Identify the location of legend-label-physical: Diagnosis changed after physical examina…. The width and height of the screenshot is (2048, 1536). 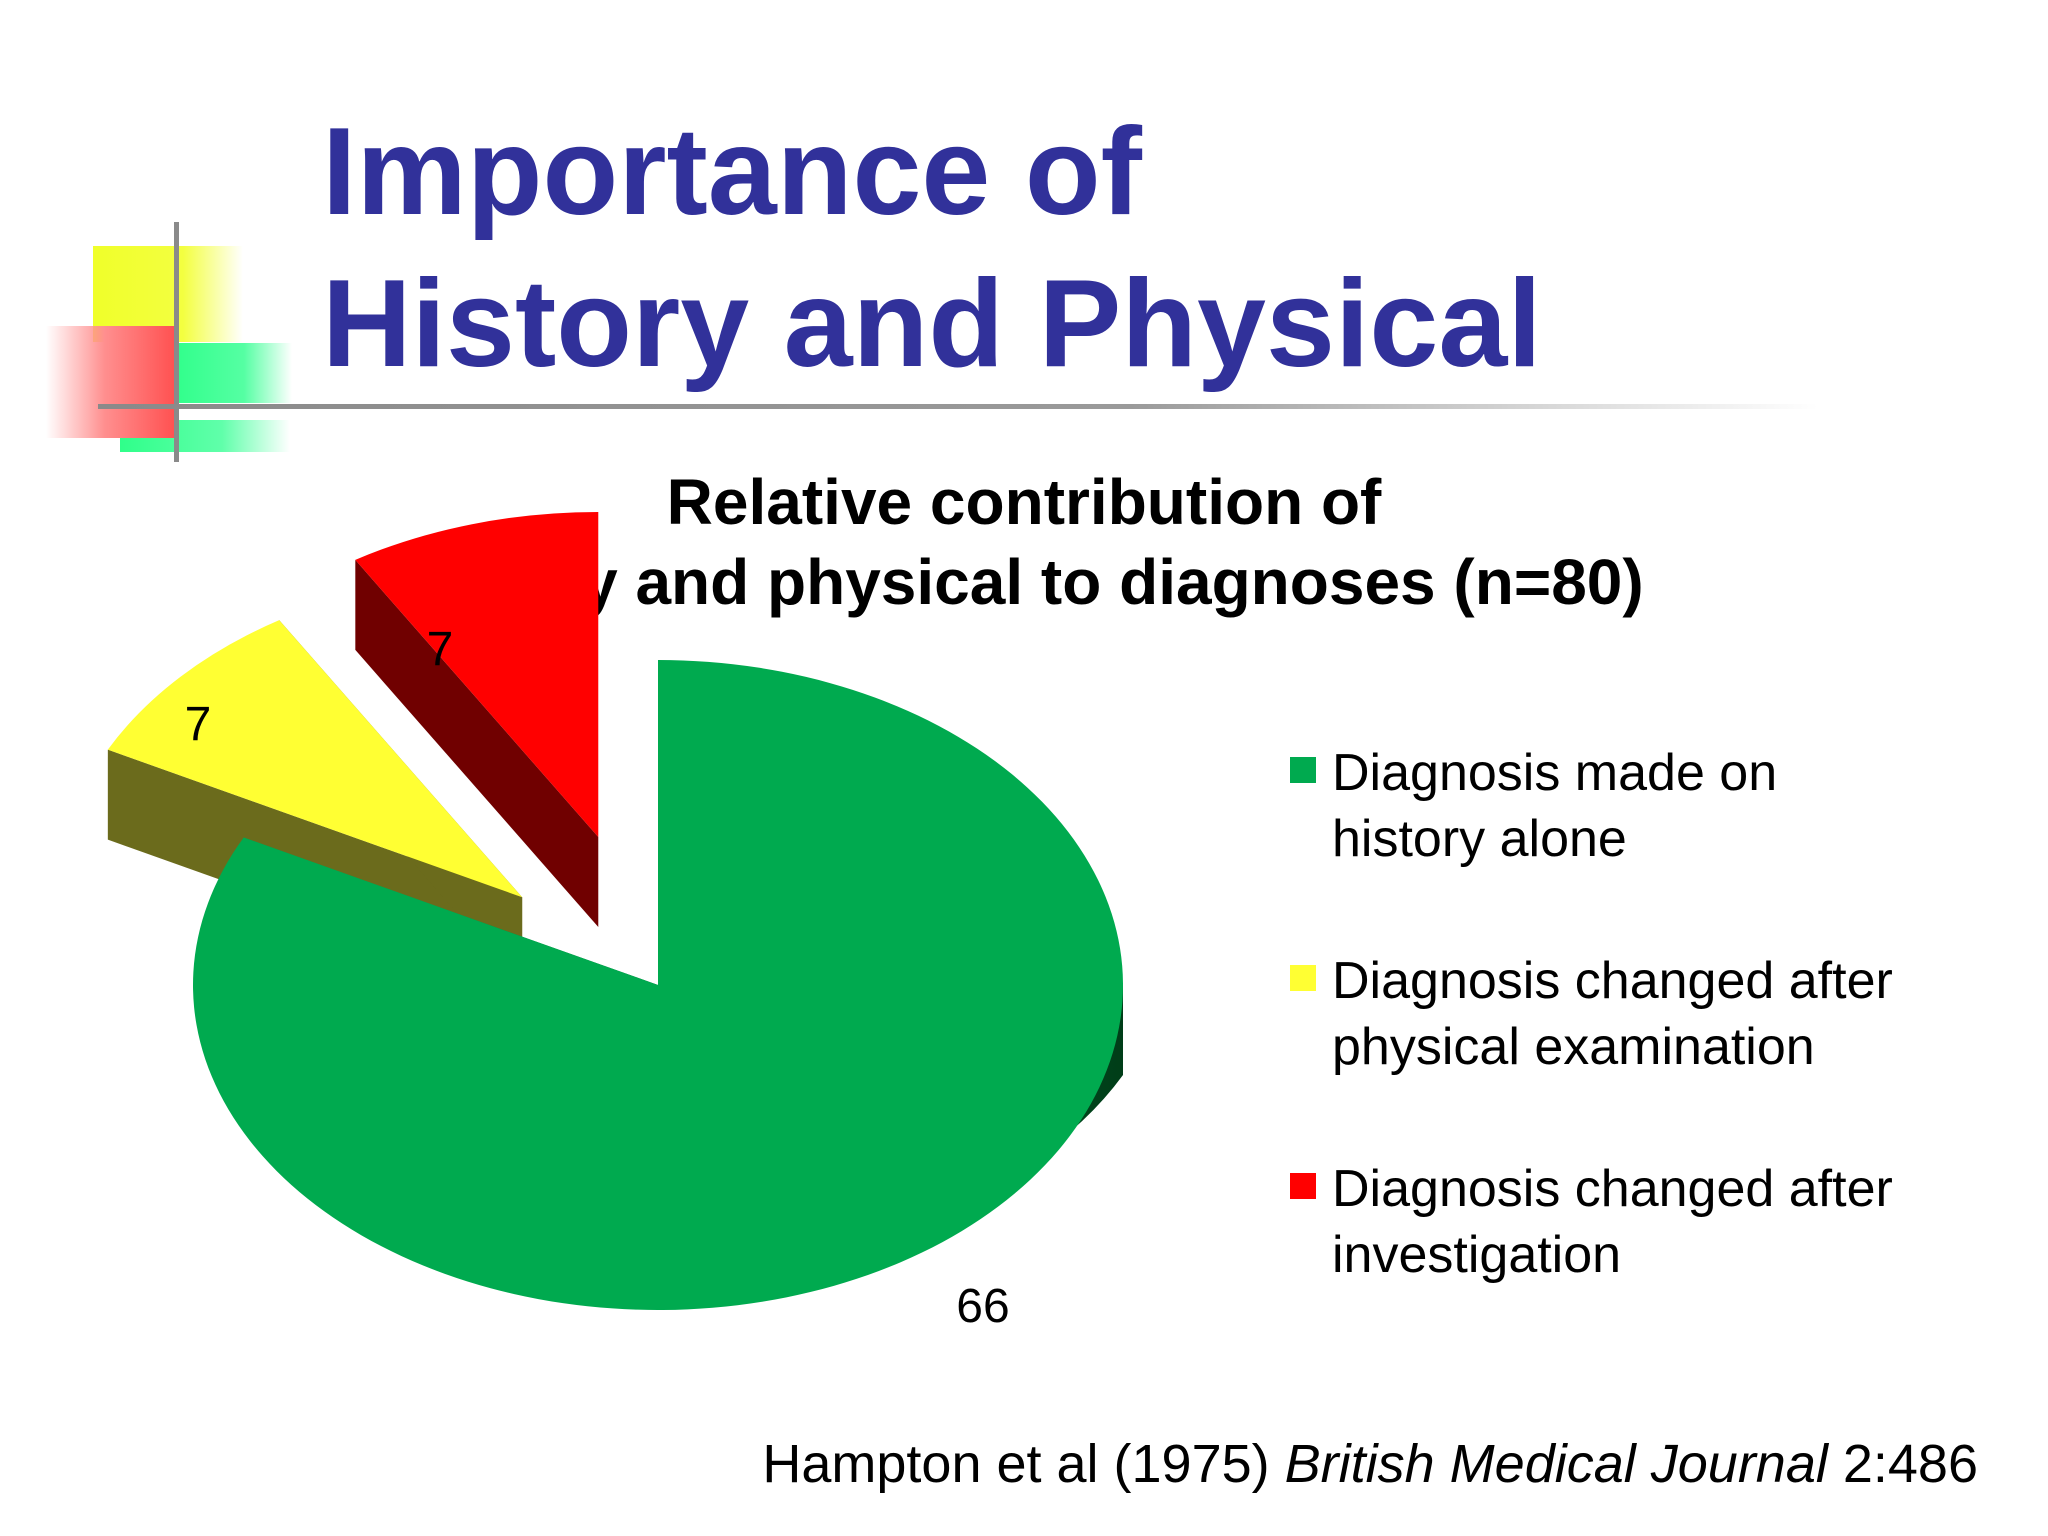
(1682, 1014).